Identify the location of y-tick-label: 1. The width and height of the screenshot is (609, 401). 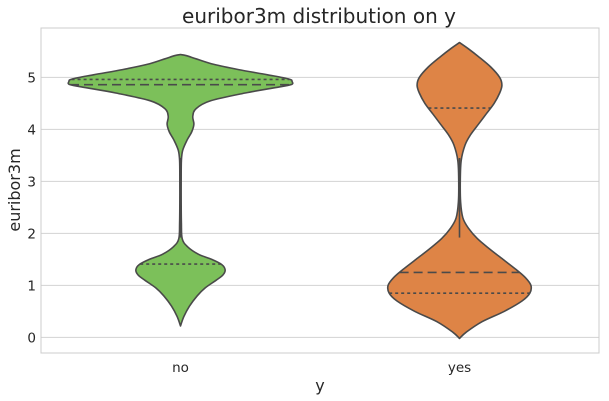
(31, 286).